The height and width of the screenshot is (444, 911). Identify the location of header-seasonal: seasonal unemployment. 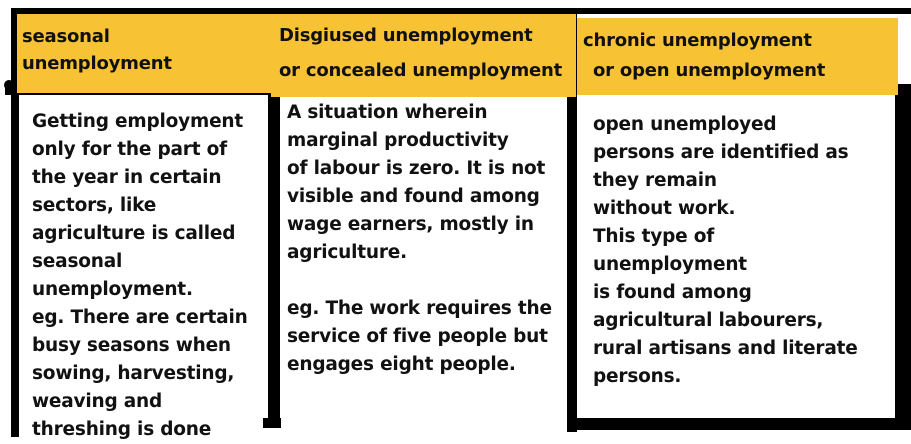
(145, 53).